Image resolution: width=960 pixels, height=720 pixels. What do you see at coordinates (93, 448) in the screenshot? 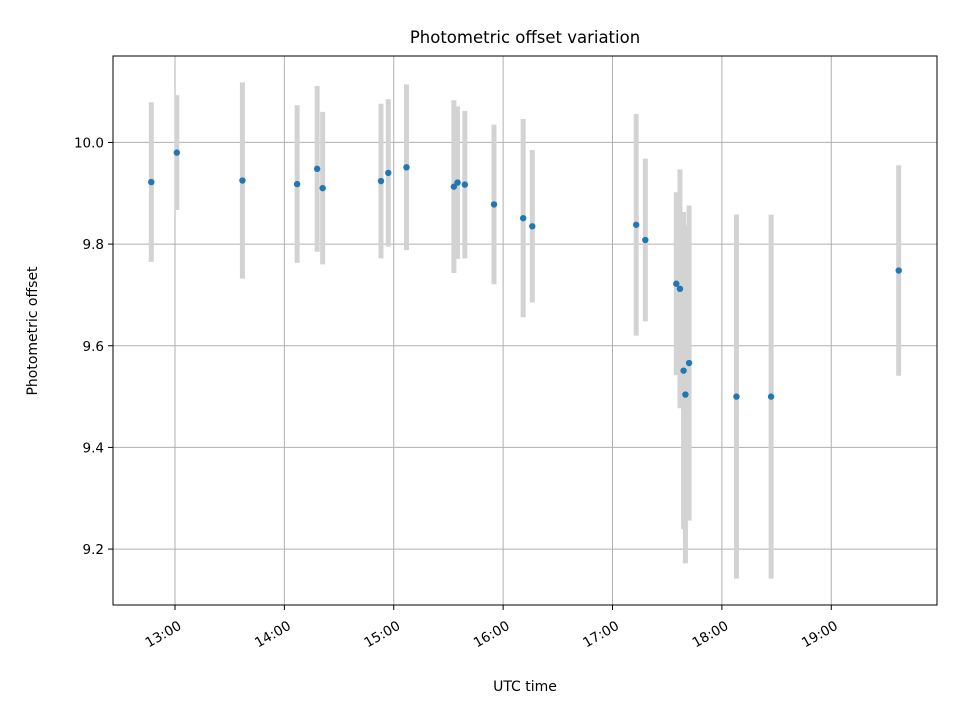
I see `y-tick-label: 9.4` at bounding box center [93, 448].